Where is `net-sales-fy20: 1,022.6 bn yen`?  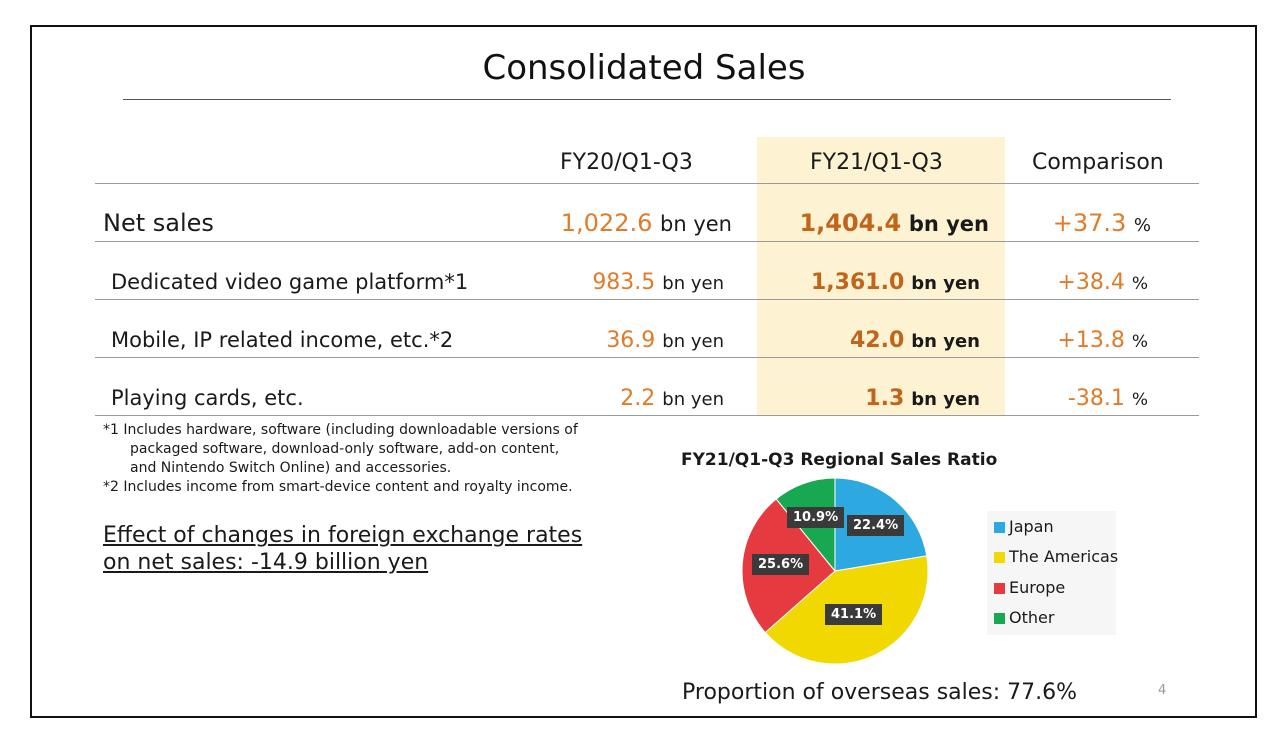 net-sales-fy20: 1,022.6 bn yen is located at coordinates (646, 223).